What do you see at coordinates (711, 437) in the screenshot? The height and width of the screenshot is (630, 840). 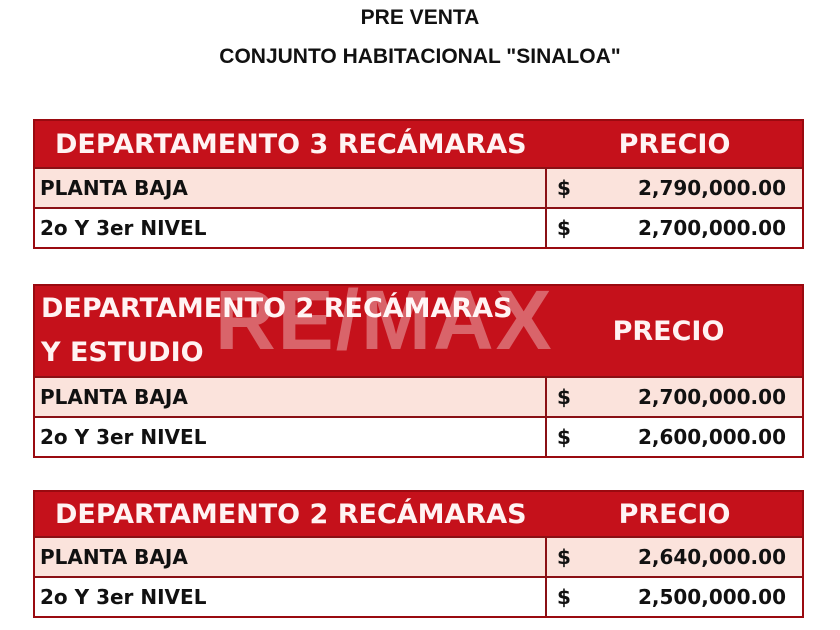 I see `amount: 2,600,000.00` at bounding box center [711, 437].